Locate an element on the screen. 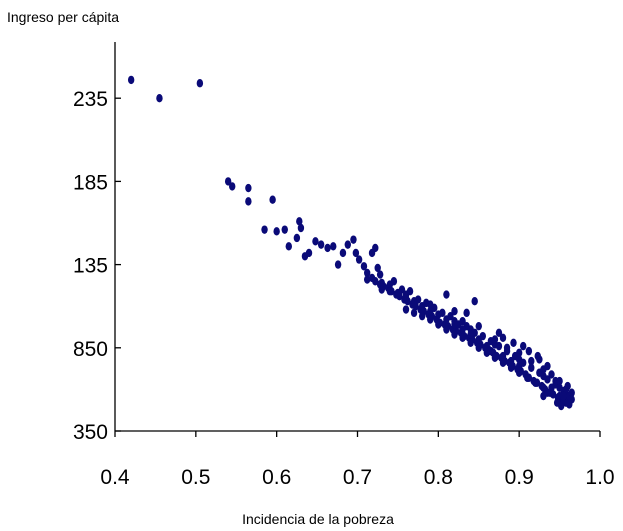 The image size is (623, 531). x-tick-label: 0.6 is located at coordinates (276, 477).